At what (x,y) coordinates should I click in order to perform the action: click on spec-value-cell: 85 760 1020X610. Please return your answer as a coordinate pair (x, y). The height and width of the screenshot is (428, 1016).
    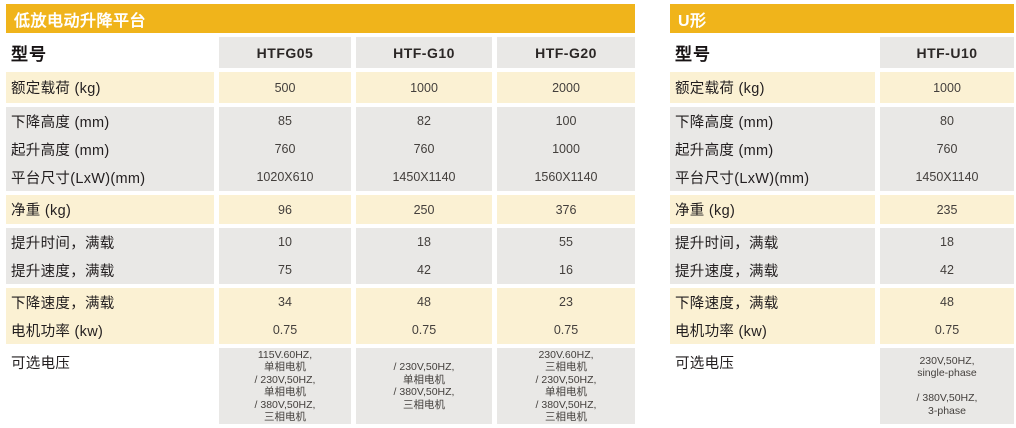
    Looking at the image, I should click on (285, 149).